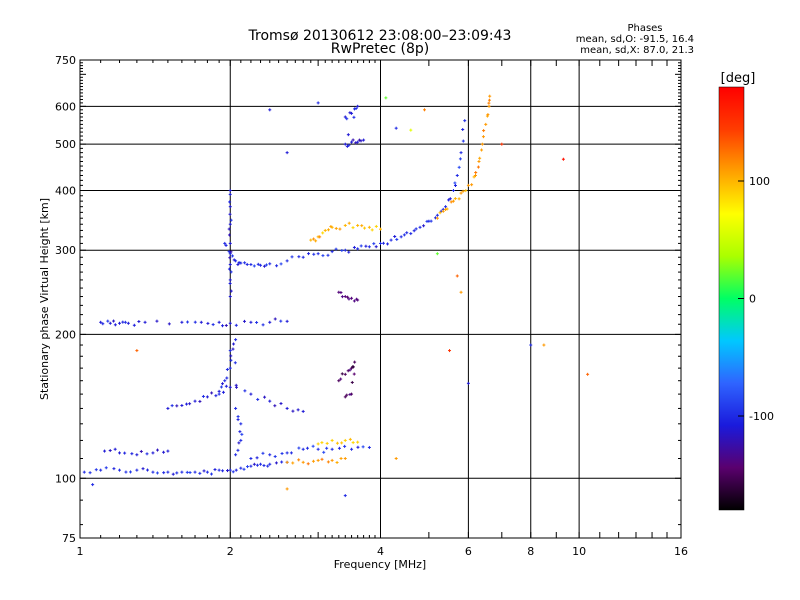  Describe the element at coordinates (759, 181) in the screenshot. I see `colorbar-tick-label: 100` at that location.